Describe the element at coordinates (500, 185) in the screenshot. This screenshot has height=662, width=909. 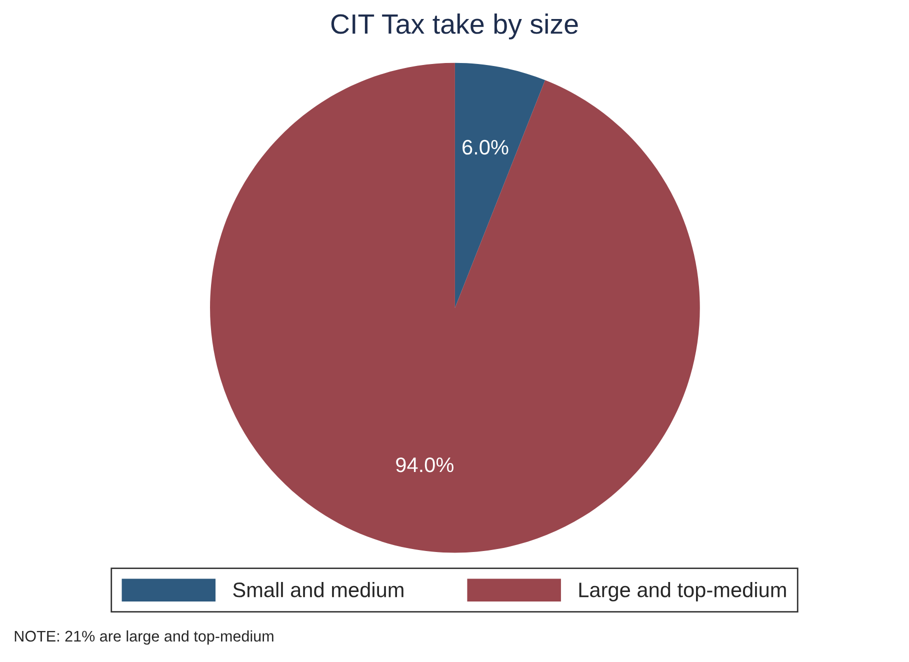
I see `pie-slice` at that location.